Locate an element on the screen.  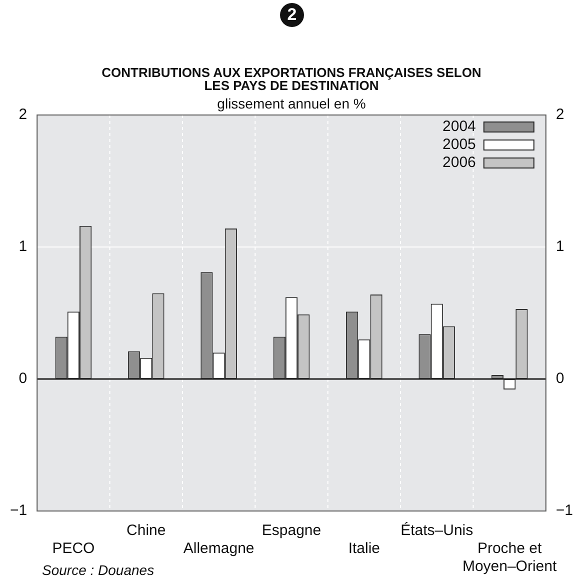
text: 2 is located at coordinates (292, 15).